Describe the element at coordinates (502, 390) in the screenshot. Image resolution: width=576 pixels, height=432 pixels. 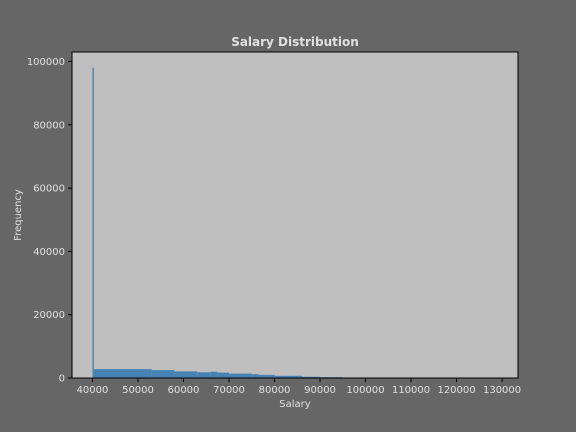
I see `x-tick-label: 130000` at that location.